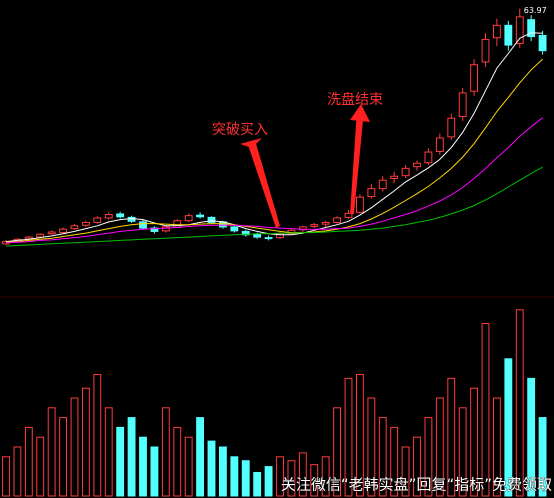  What do you see at coordinates (240, 130) in the screenshot?
I see `annotation: 突破买入` at bounding box center [240, 130].